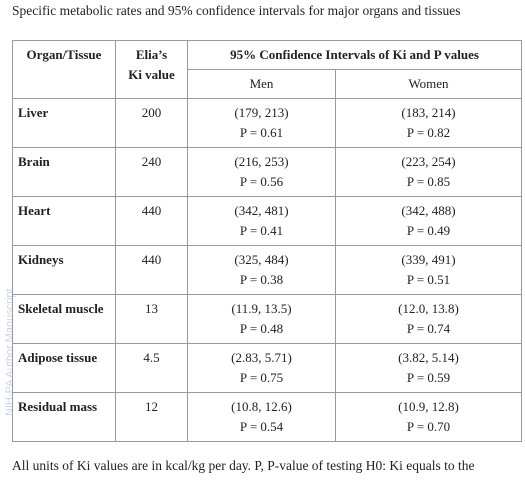 The height and width of the screenshot is (480, 525). I want to click on interval-cell: (2.83, 5.71) P = 0.75, so click(261, 368).